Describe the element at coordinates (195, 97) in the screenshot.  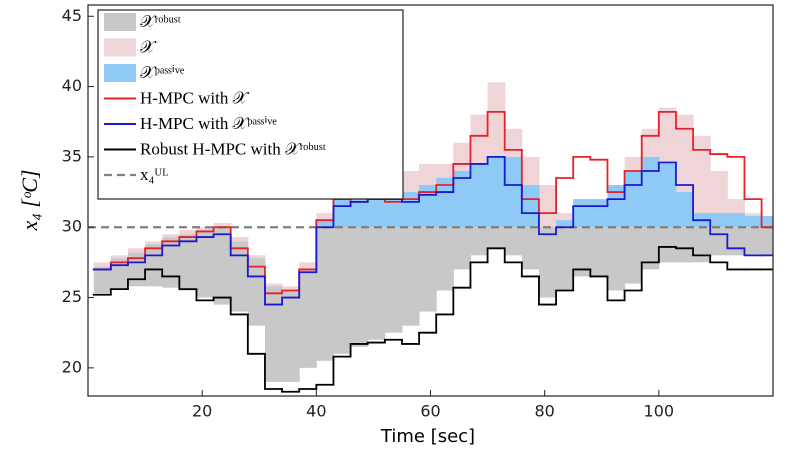
I see `legend-label: H-MPC with 𝒳` at that location.